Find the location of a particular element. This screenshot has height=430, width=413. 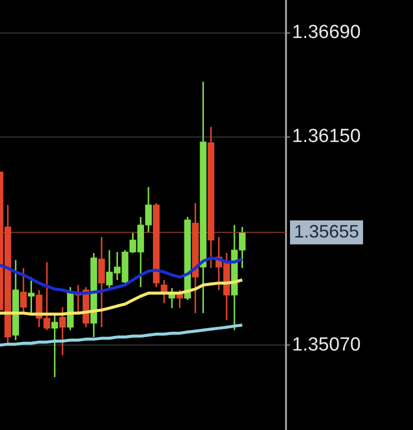

y-tick-label: 1.35070 is located at coordinates (326, 345).